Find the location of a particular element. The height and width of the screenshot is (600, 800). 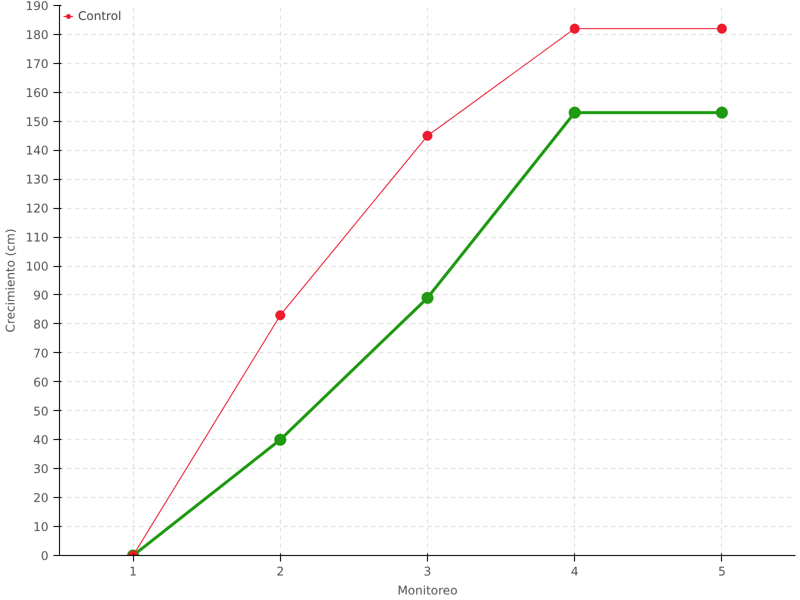

y-tick-label: 30 is located at coordinates (41, 469).